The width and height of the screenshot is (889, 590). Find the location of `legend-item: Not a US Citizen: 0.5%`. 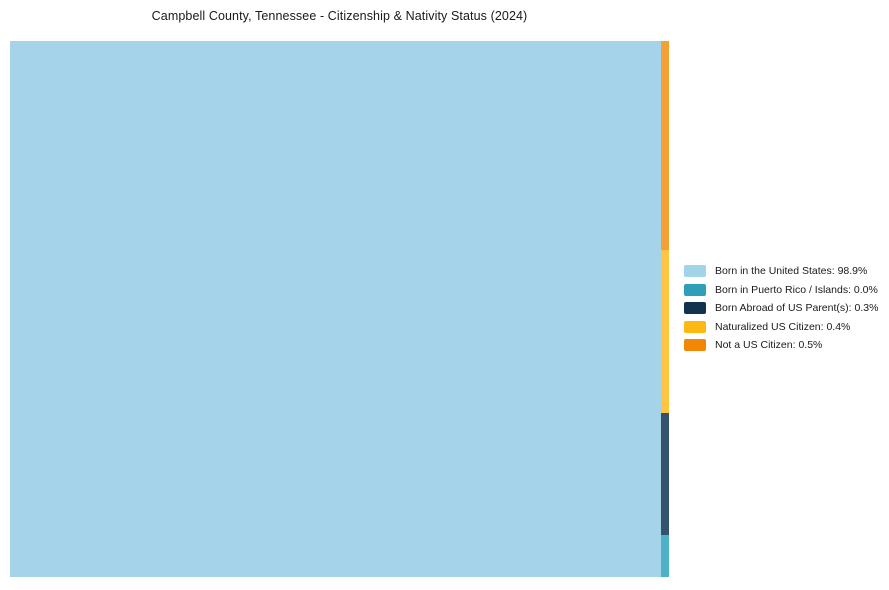

legend-item: Not a US Citizen: 0.5% is located at coordinates (781, 345).